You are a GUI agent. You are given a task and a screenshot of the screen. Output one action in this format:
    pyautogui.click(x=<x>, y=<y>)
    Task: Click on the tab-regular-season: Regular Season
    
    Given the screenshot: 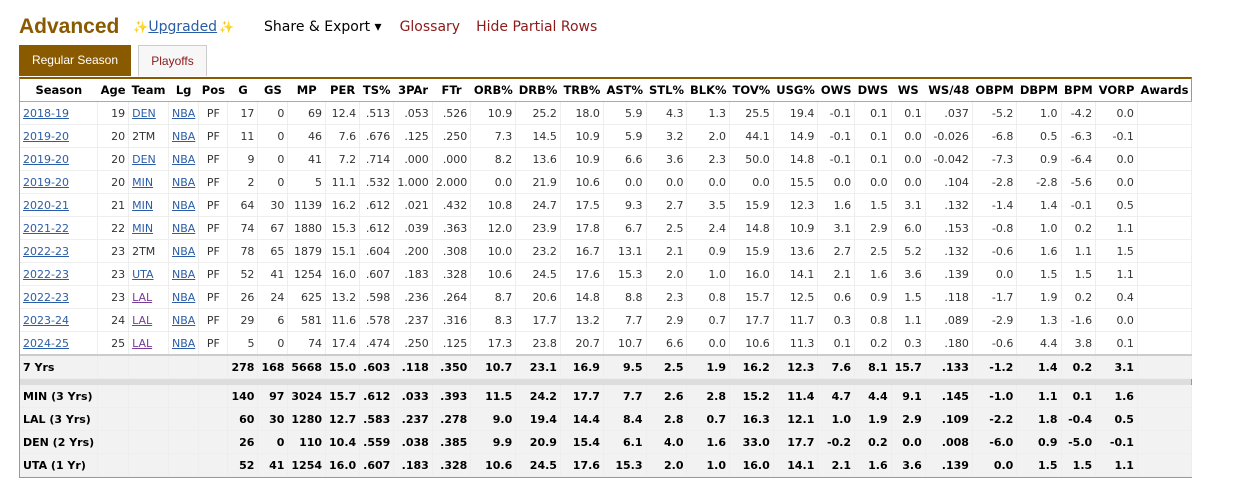 What is the action you would take?
    pyautogui.click(x=75, y=60)
    